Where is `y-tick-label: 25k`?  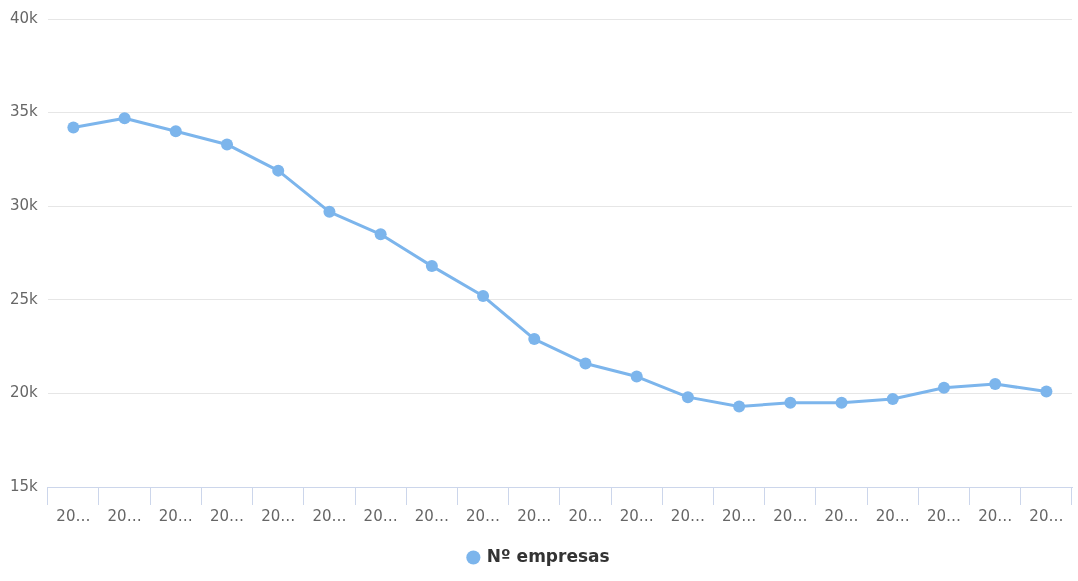 y-tick-label: 25k is located at coordinates (24, 298).